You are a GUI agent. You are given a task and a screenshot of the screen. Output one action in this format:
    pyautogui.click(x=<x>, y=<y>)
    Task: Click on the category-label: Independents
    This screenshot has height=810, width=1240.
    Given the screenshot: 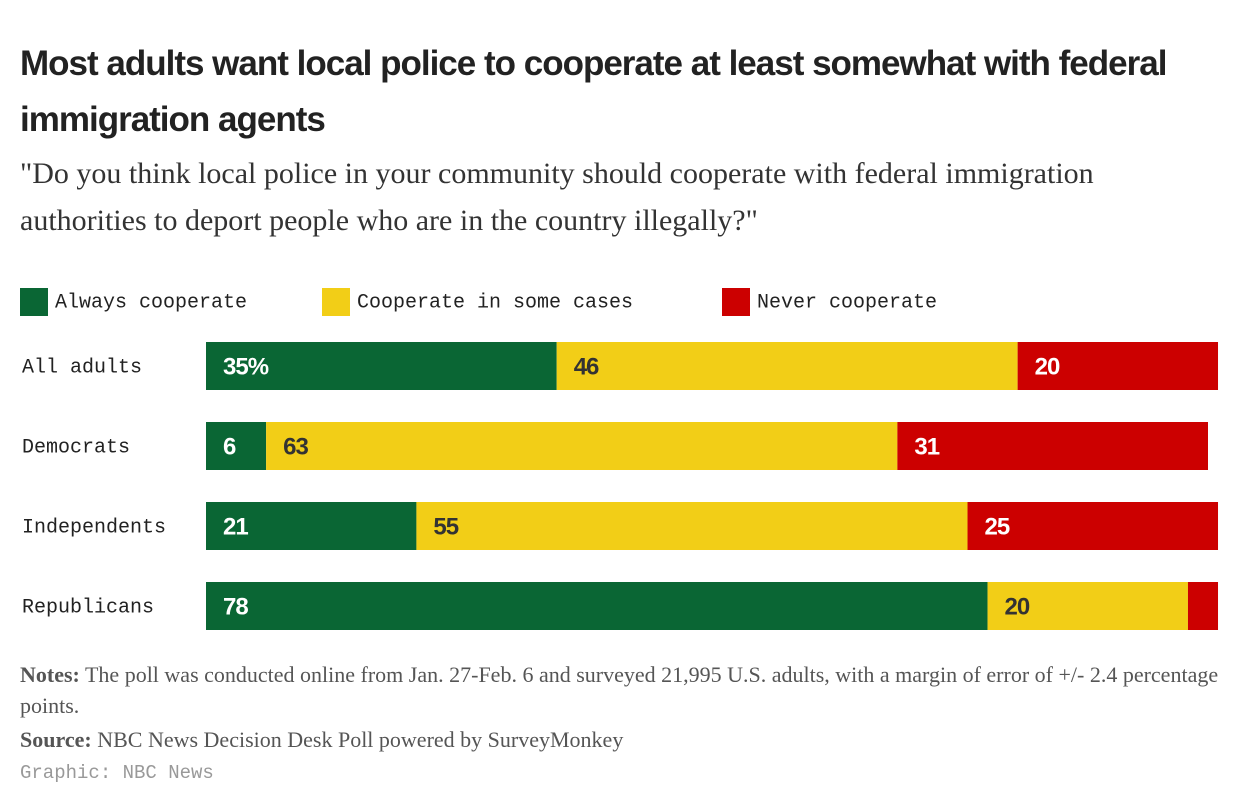 What is the action you would take?
    pyautogui.click(x=94, y=527)
    